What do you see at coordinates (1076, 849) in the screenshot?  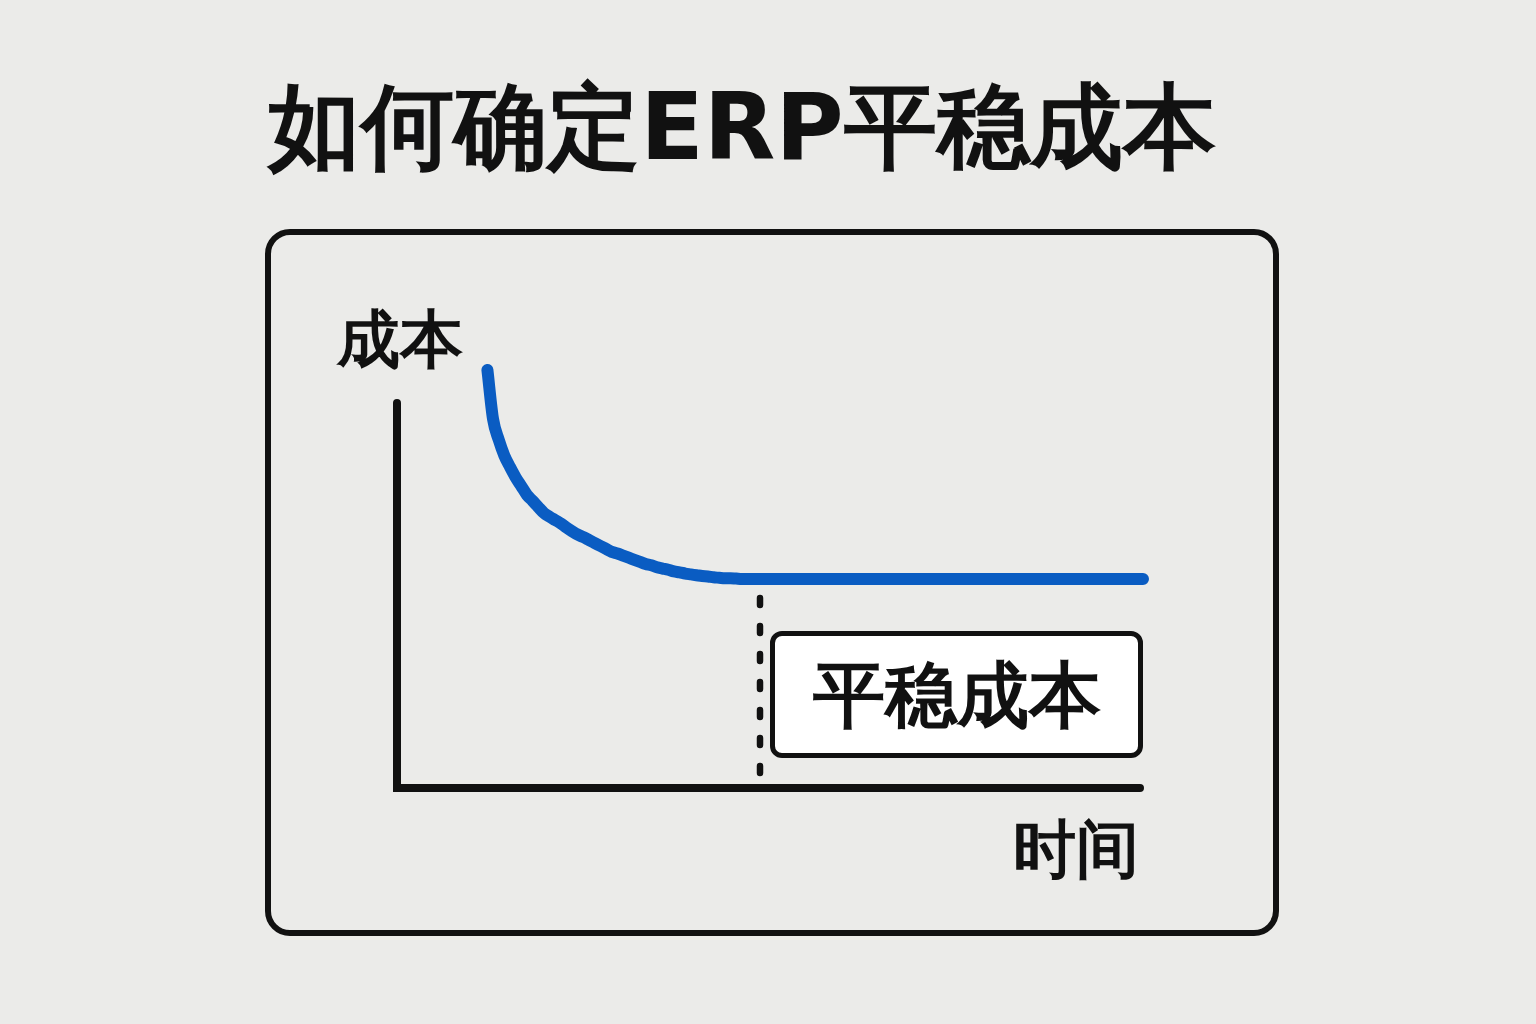 I see `x-axis-title: 时间` at bounding box center [1076, 849].